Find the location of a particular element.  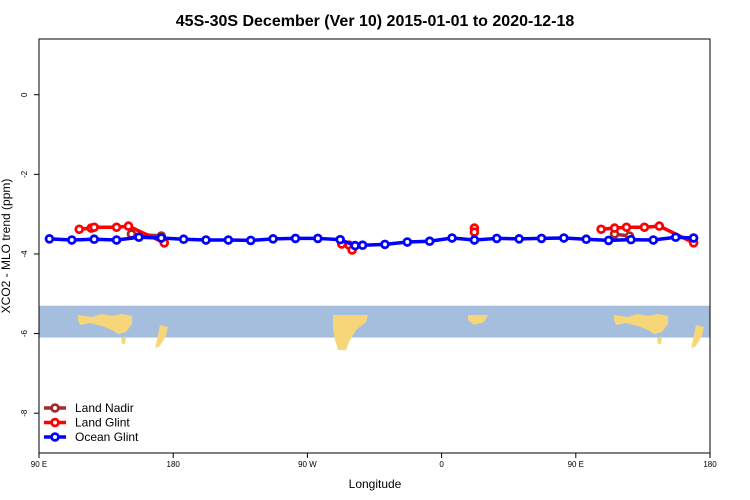

y-tick-label: -6 is located at coordinates (24, 333).